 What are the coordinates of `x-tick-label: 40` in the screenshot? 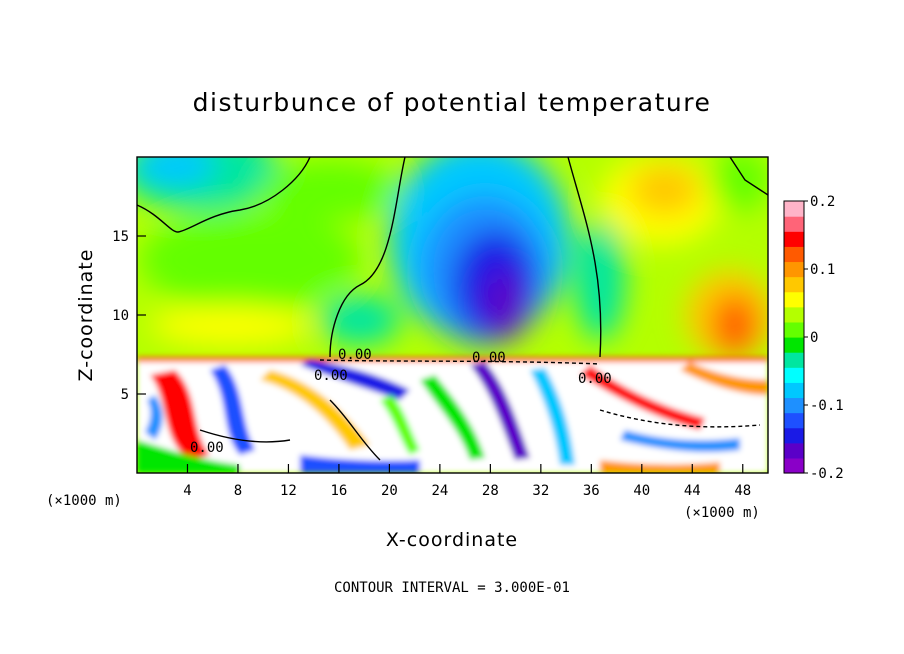 It's located at (641, 491).